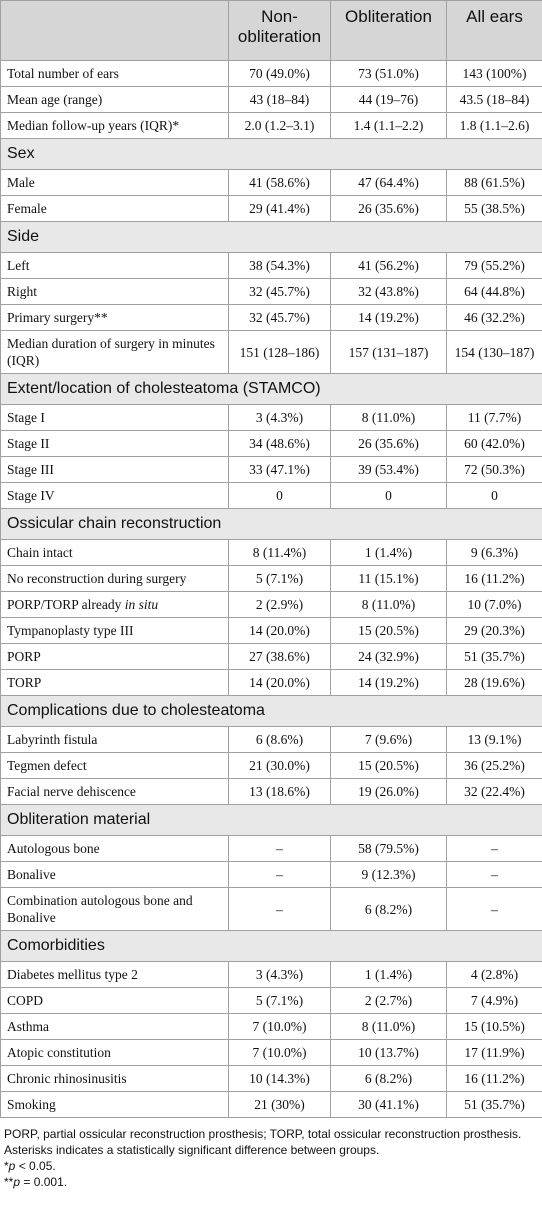 This screenshot has width=542, height=1225. I want to click on cell-value: 43 (18–84), so click(279, 99).